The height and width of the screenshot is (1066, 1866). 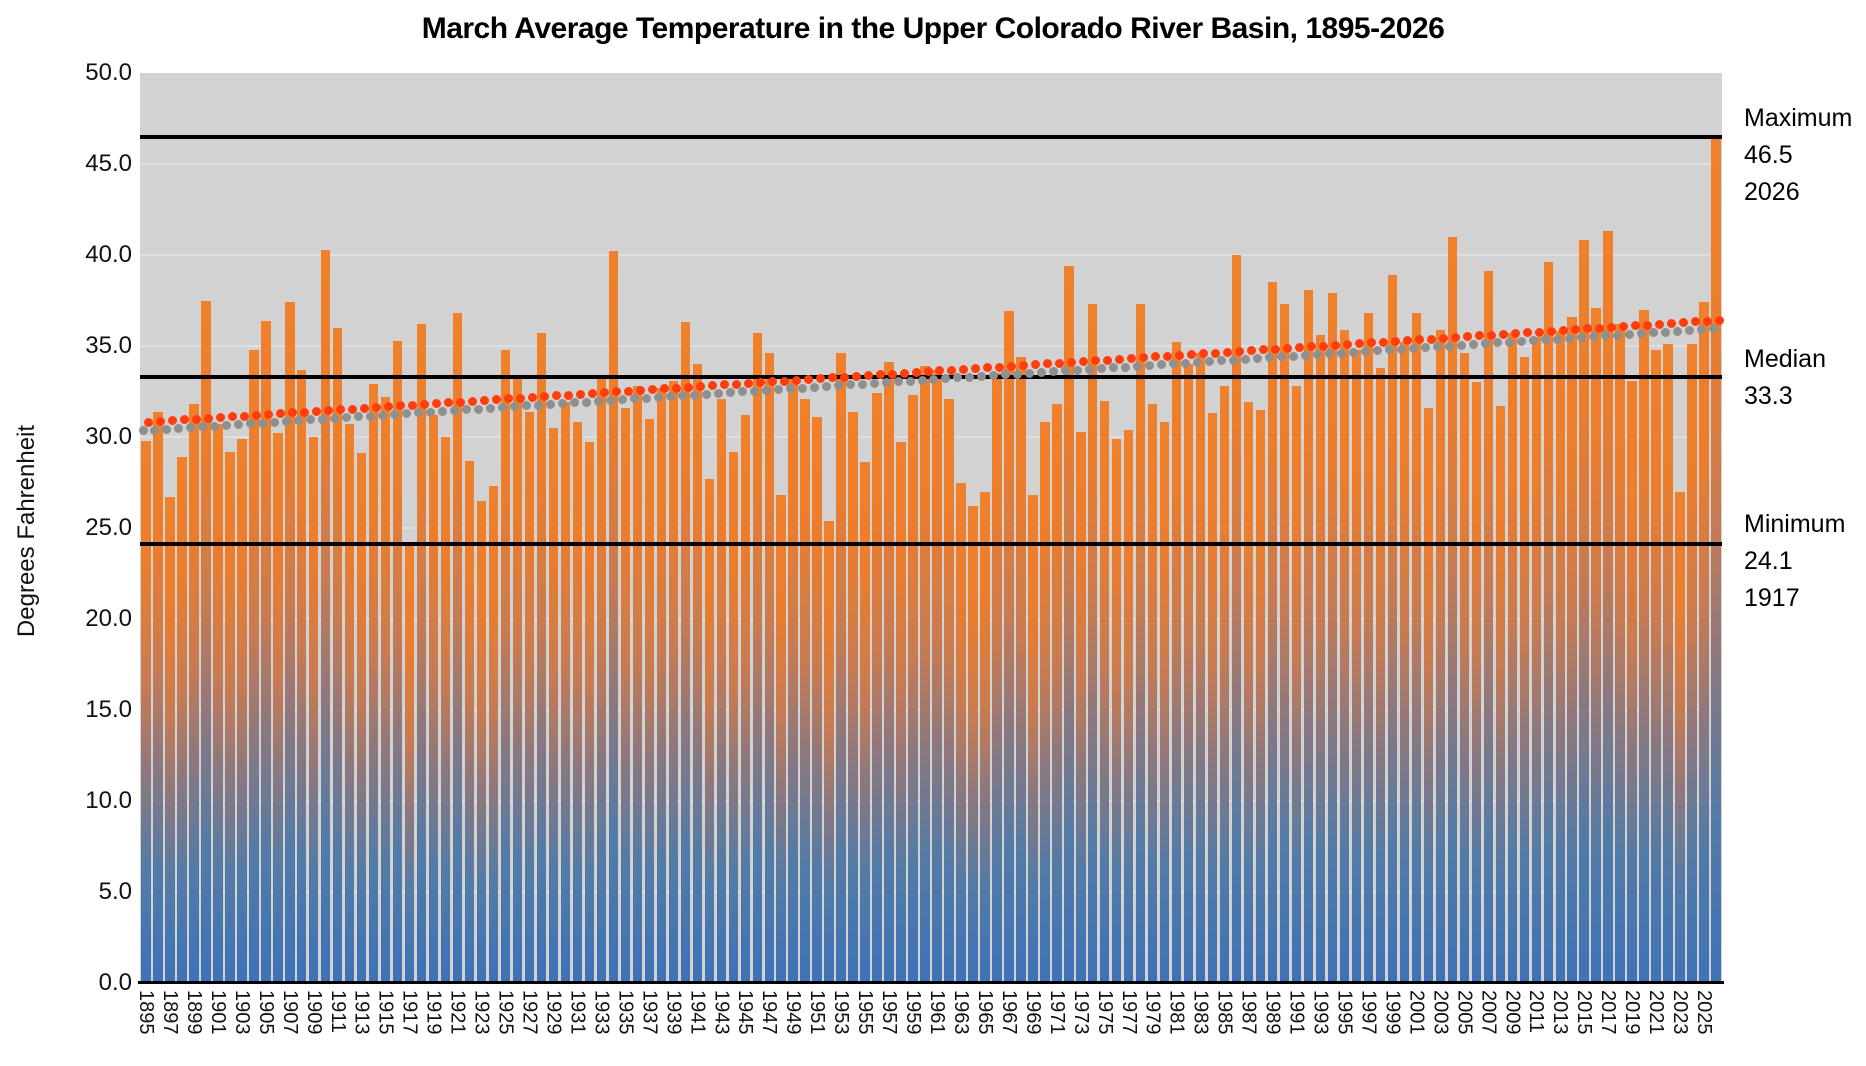 What do you see at coordinates (1428, 695) in the screenshot?
I see `bar-2002` at bounding box center [1428, 695].